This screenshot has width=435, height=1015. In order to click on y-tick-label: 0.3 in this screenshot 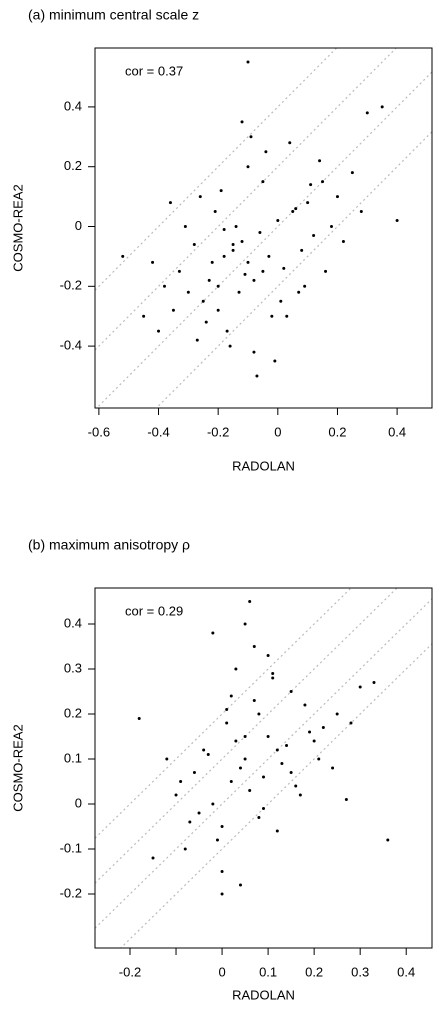, I will do `click(73, 667)`.